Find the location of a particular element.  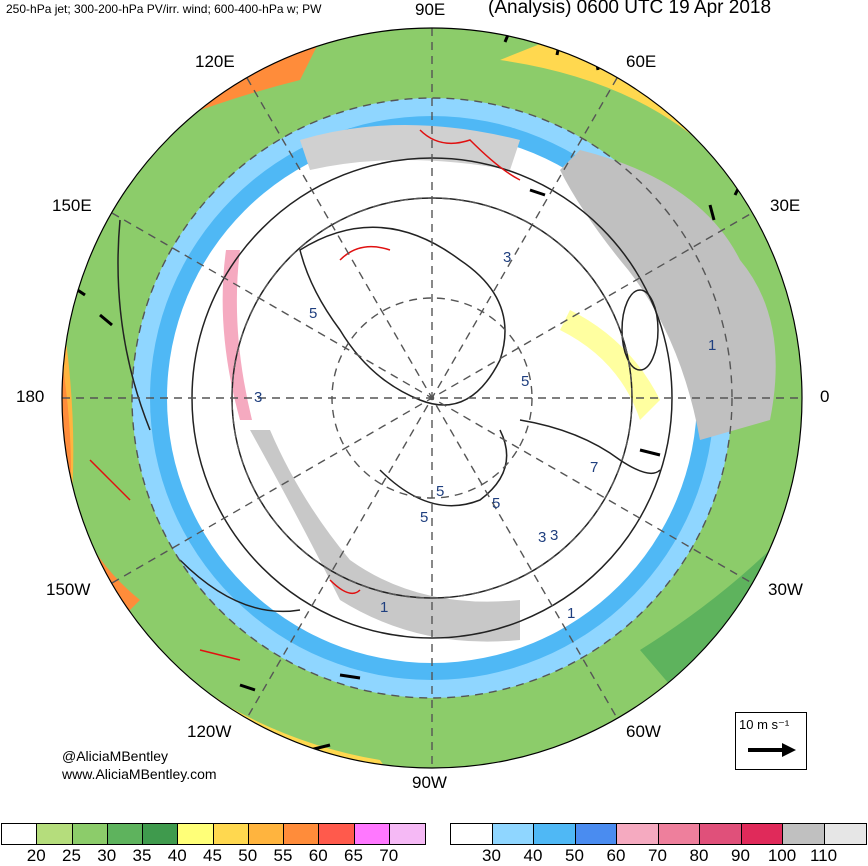

pw-colorbar-tick-label: 50 is located at coordinates (248, 855).